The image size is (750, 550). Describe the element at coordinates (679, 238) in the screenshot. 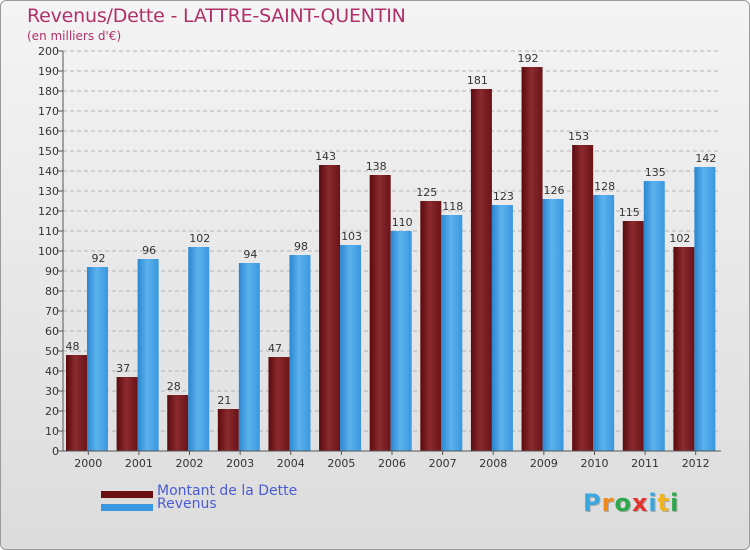

I see `data-label-debt-2012: 102` at that location.